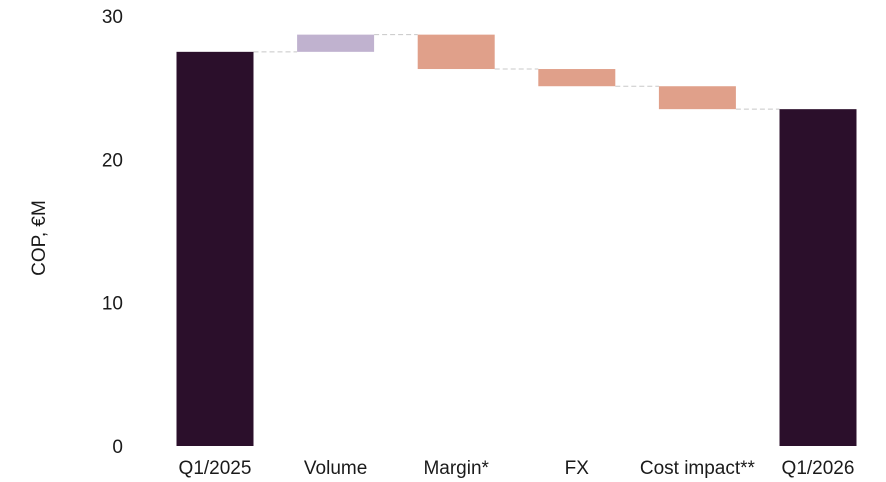 Image resolution: width=886 pixels, height=482 pixels. I want to click on y-tick-label: 0, so click(117, 447).